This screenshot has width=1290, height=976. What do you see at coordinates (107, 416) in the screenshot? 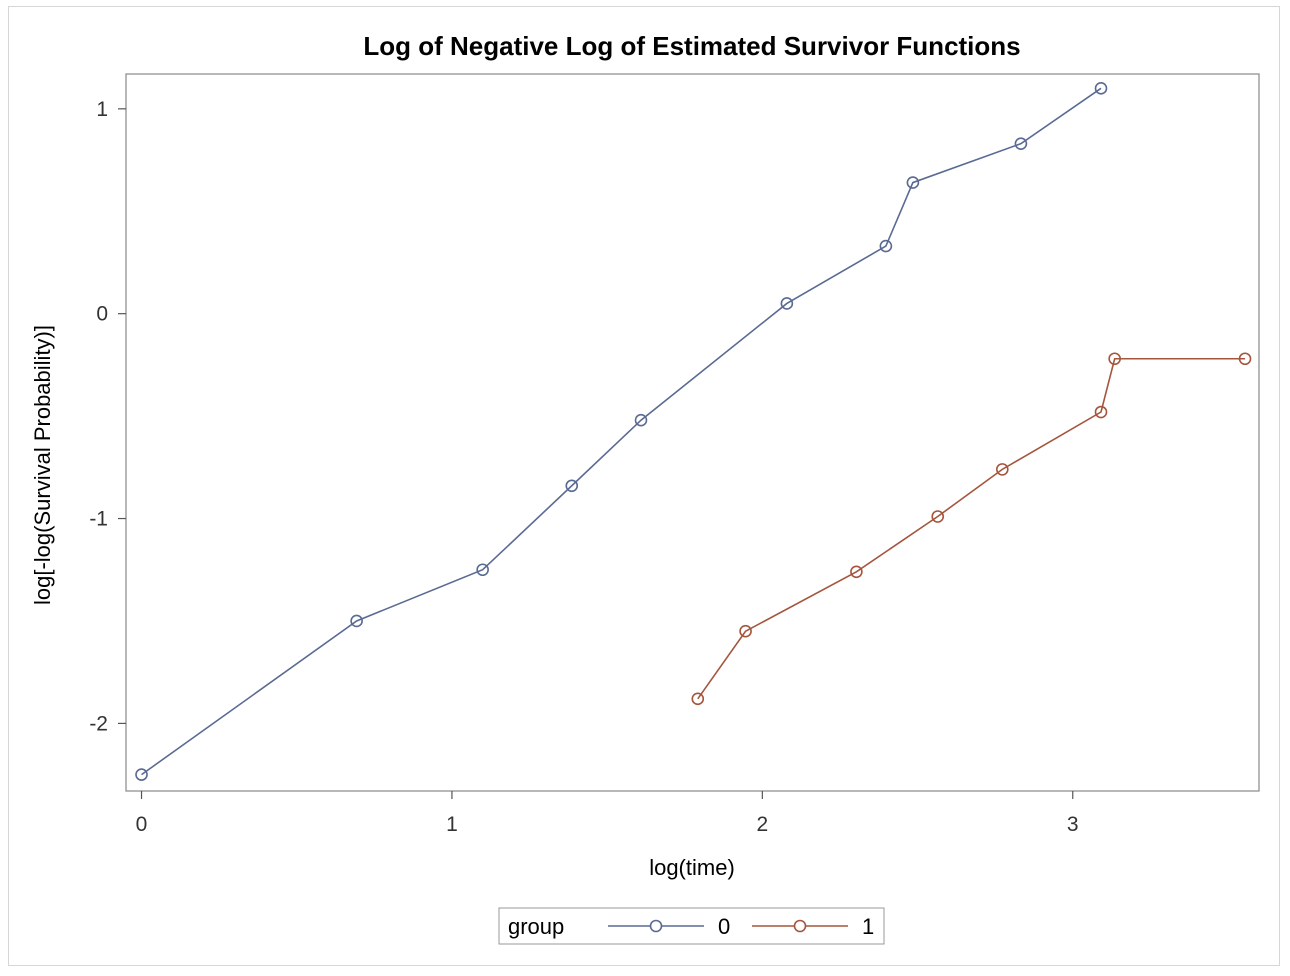
I see `y-axis: 1 0 -1 -2` at bounding box center [107, 416].